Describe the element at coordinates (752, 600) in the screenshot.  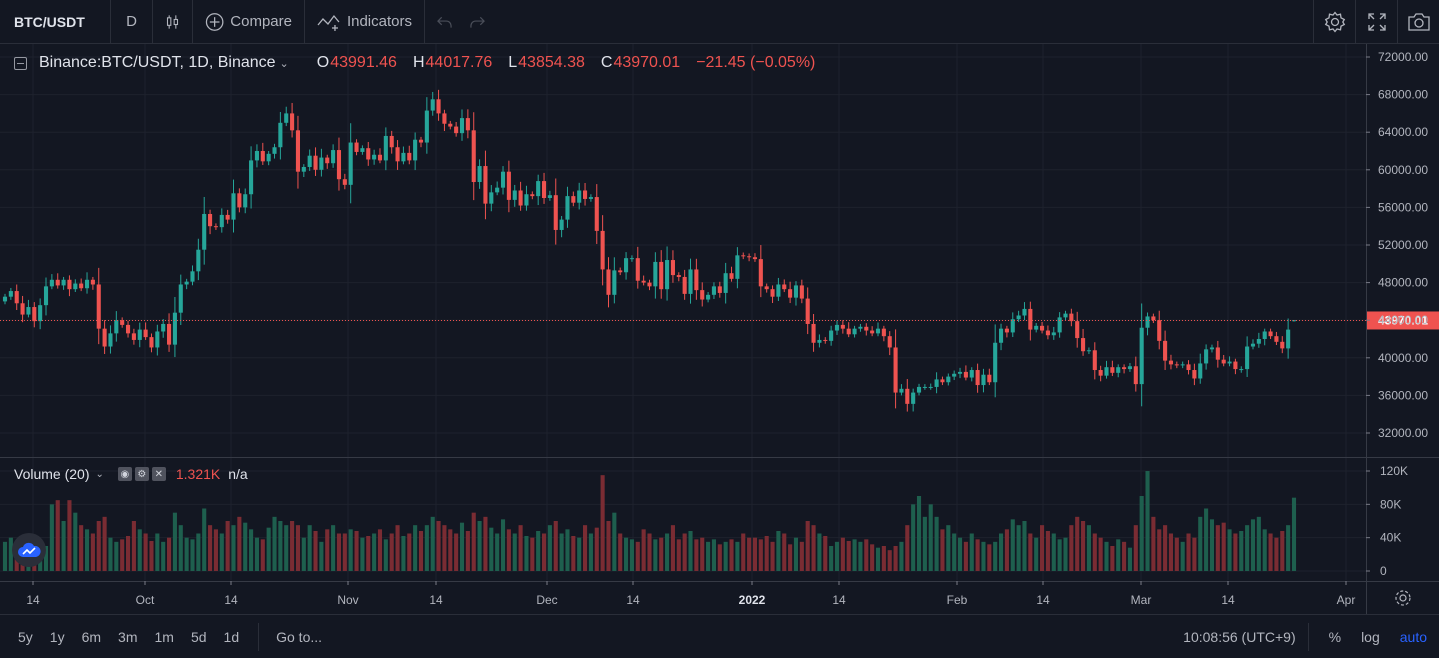
I see `time-axis-label: 2022` at that location.